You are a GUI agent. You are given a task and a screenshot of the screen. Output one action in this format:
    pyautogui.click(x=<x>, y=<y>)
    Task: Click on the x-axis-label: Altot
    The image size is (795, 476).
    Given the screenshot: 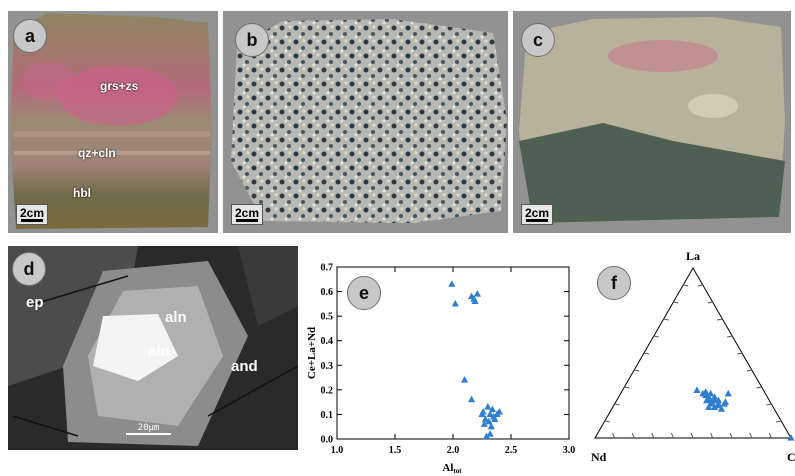 What is the action you would take?
    pyautogui.click(x=452, y=468)
    